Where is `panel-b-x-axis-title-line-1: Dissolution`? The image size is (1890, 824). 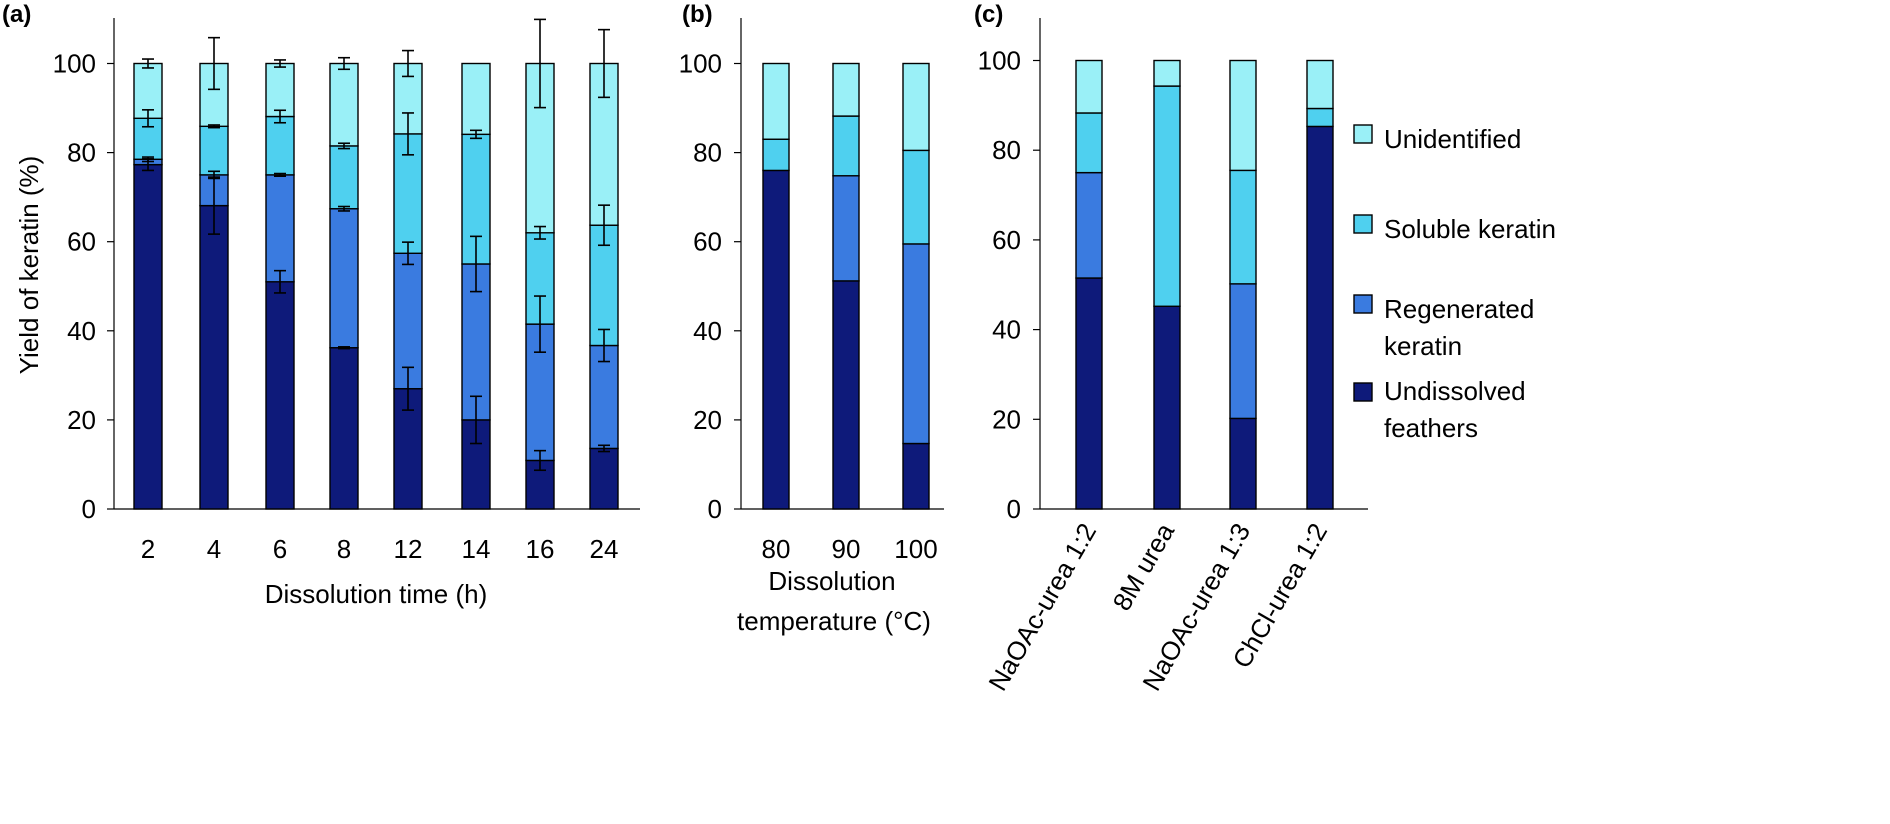 panel-b-x-axis-title-line-1: Dissolution is located at coordinates (831, 581).